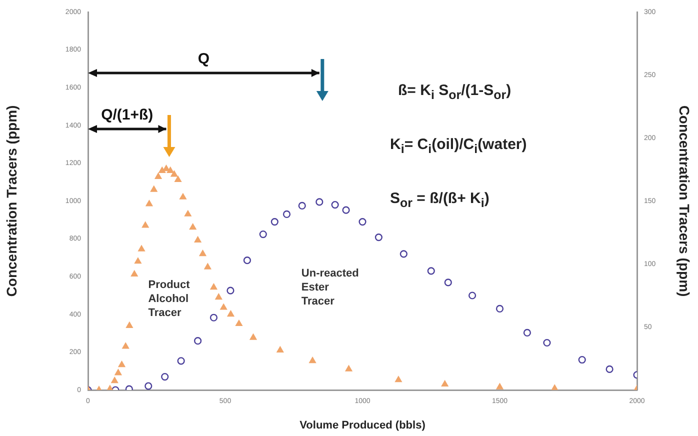  I want to click on annotation: S$_{or}$ = ß/(ß+ K$_{i}$), so click(440, 200).